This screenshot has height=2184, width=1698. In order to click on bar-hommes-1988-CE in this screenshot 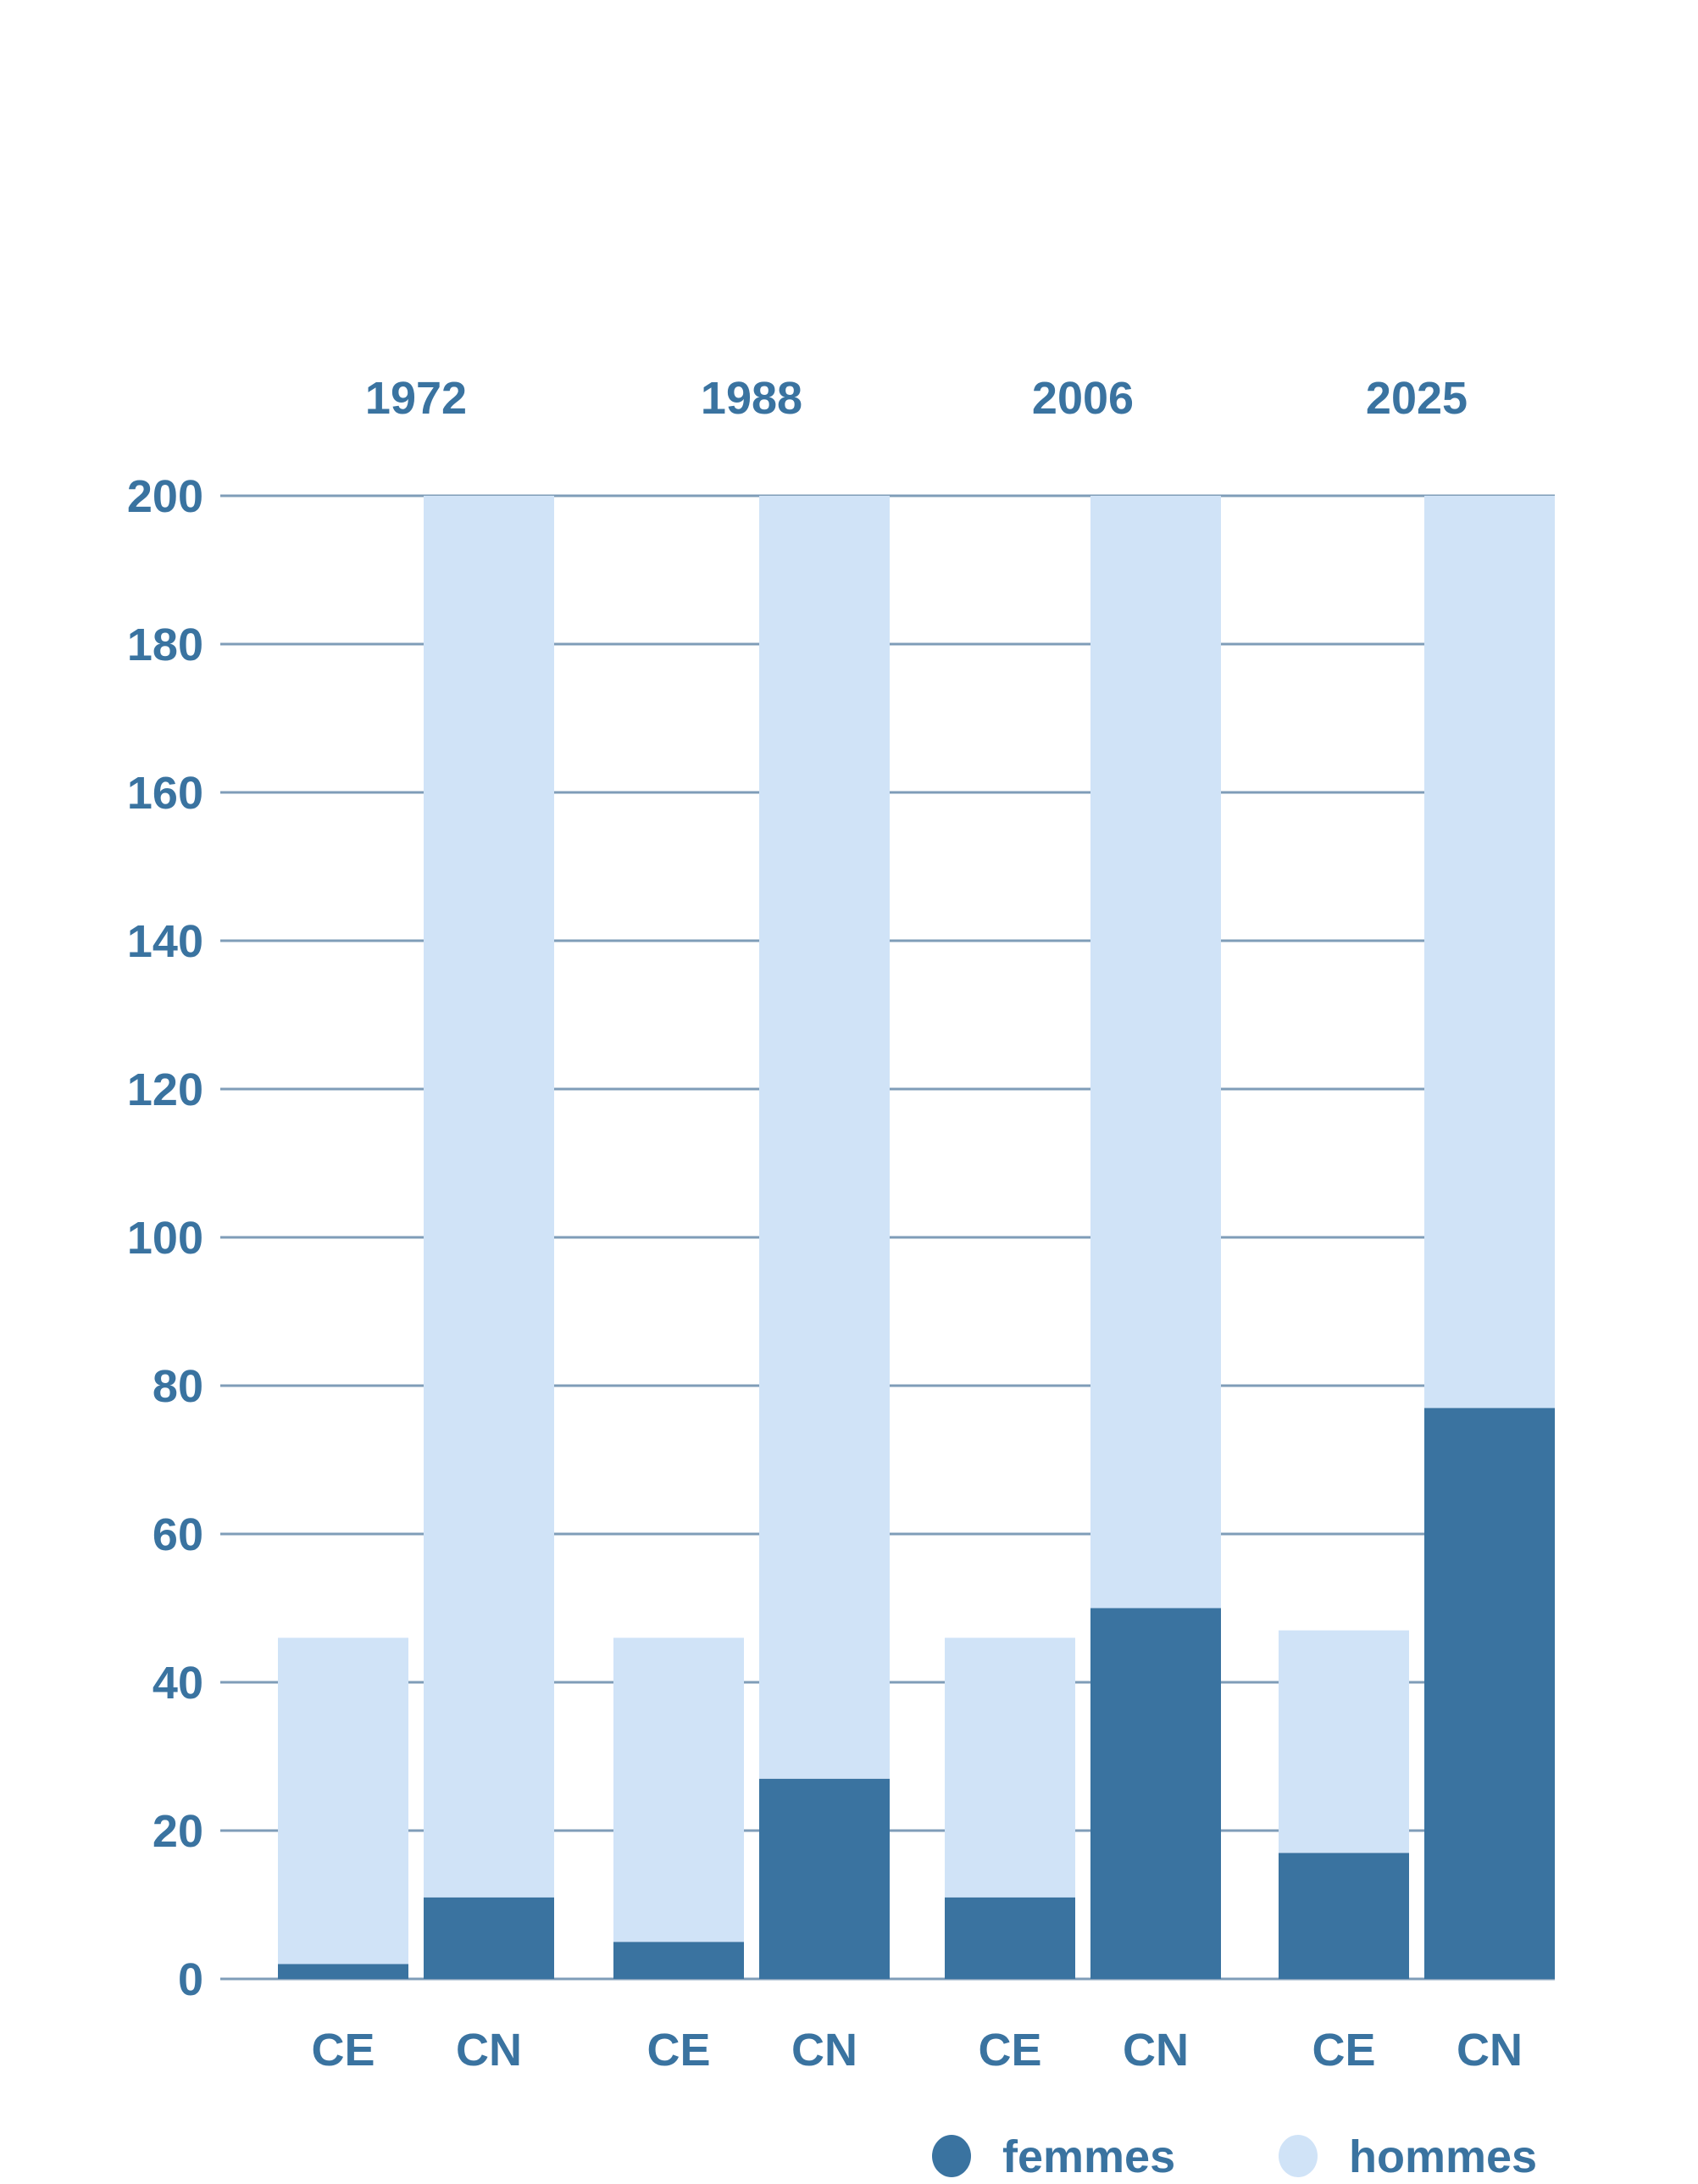, I will do `click(678, 1789)`.